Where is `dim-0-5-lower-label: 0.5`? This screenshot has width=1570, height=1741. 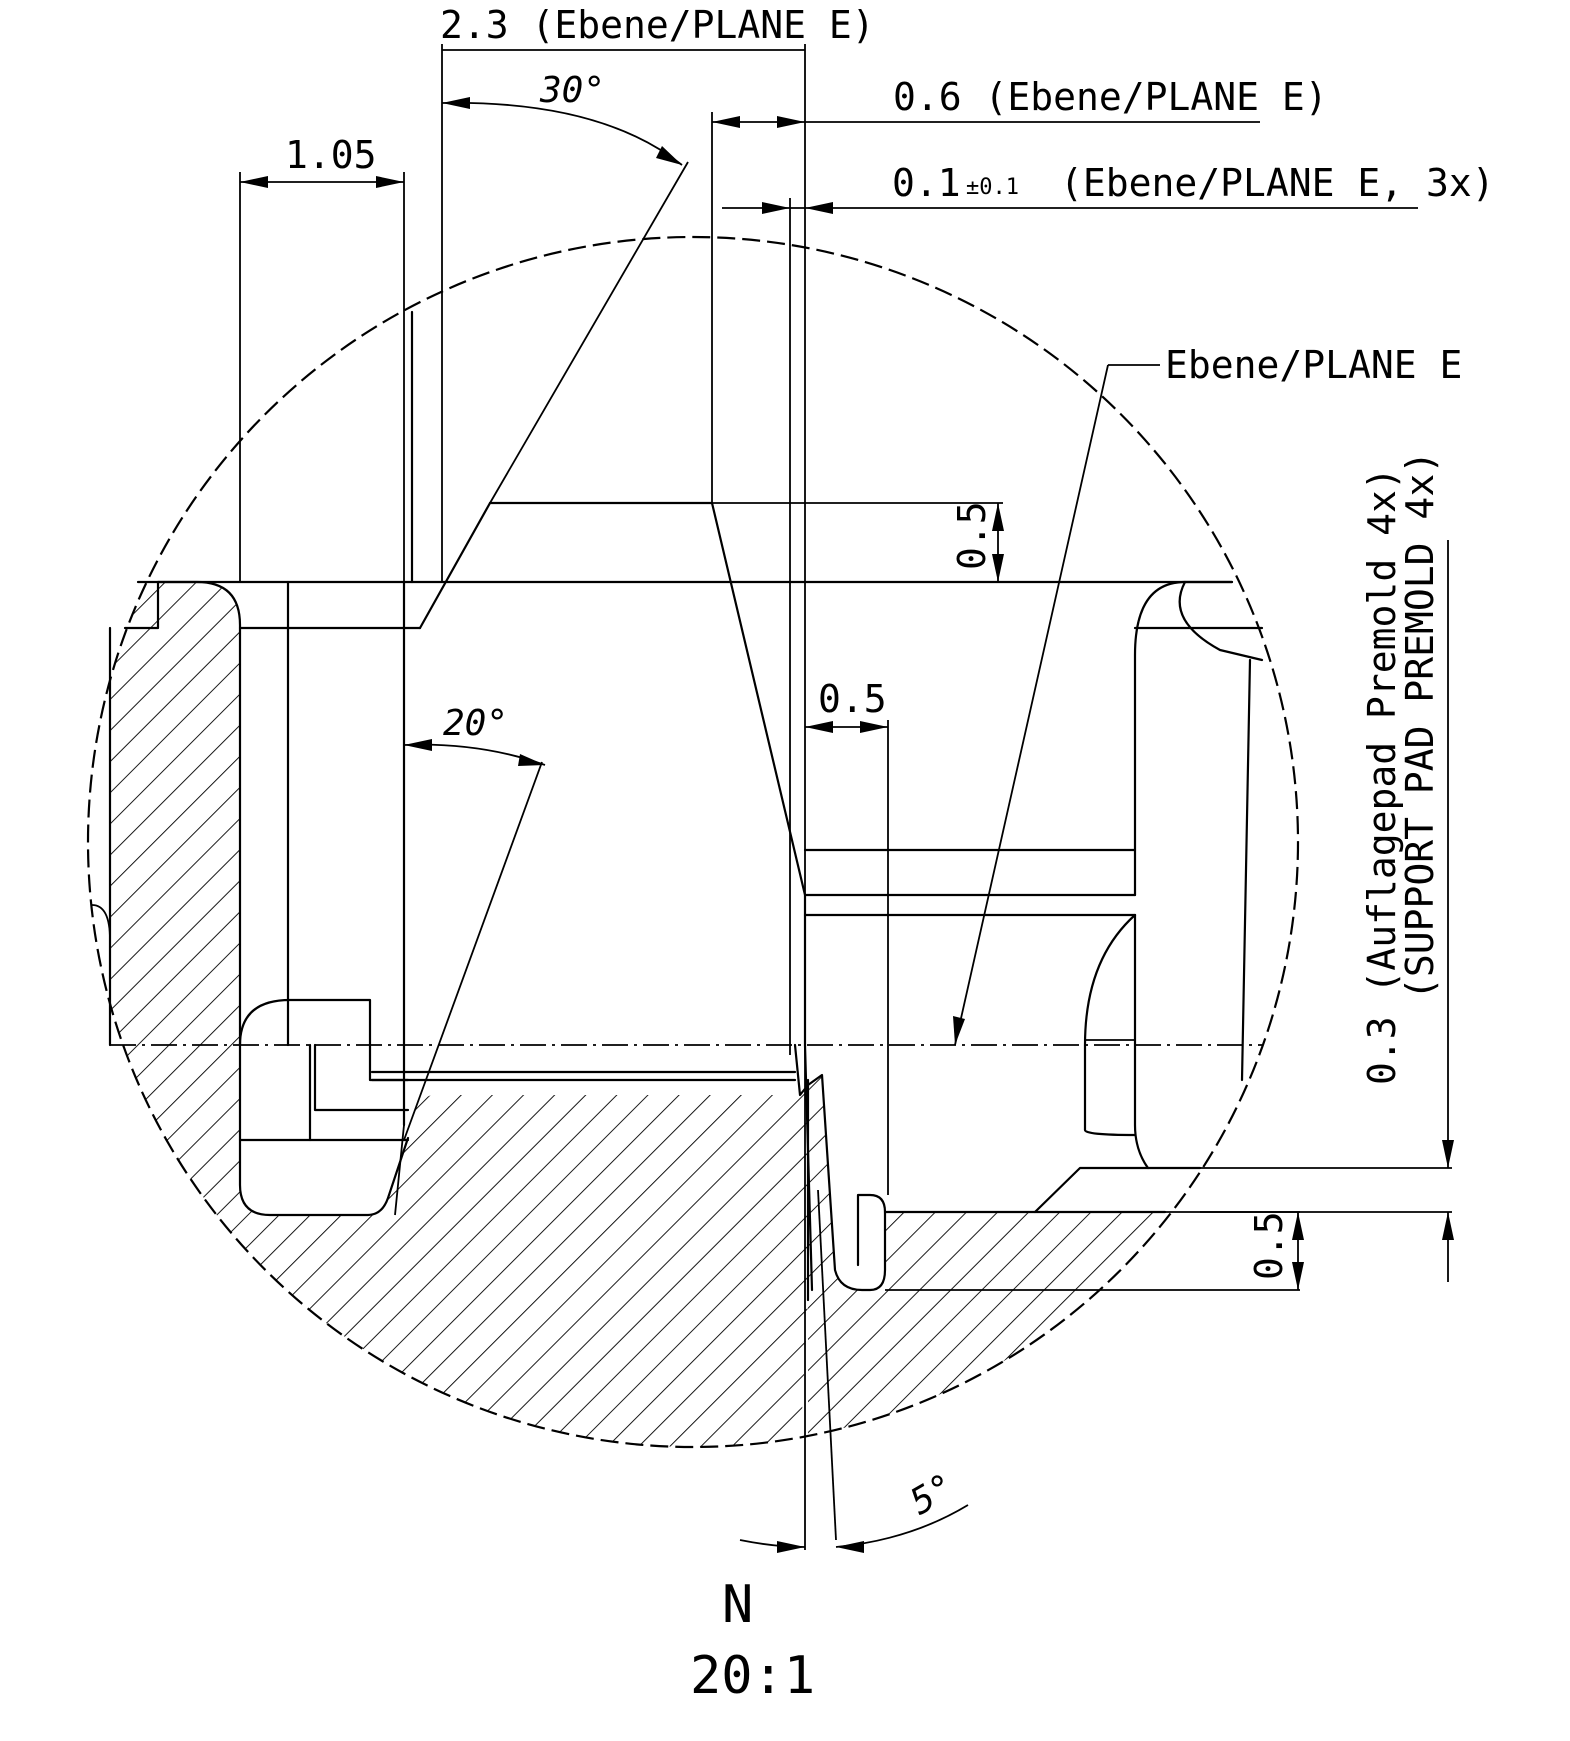
dim-0-5-lower-label: 0.5 is located at coordinates (1269, 1245).